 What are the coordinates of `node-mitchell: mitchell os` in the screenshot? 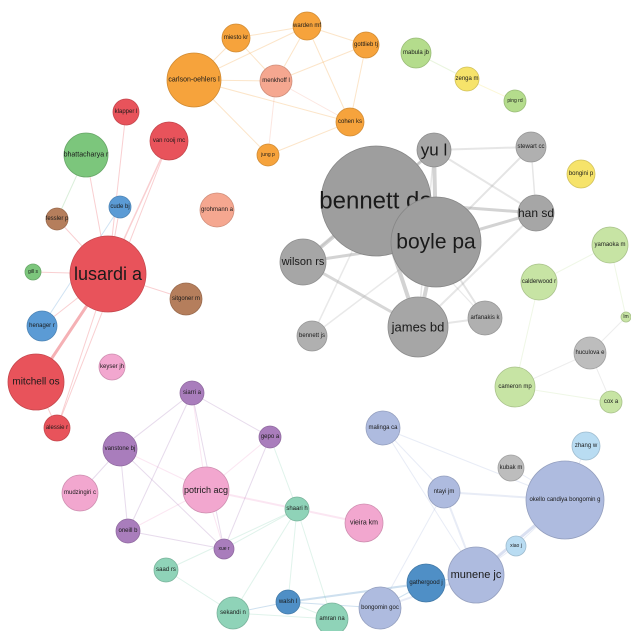 It's located at (36, 382).